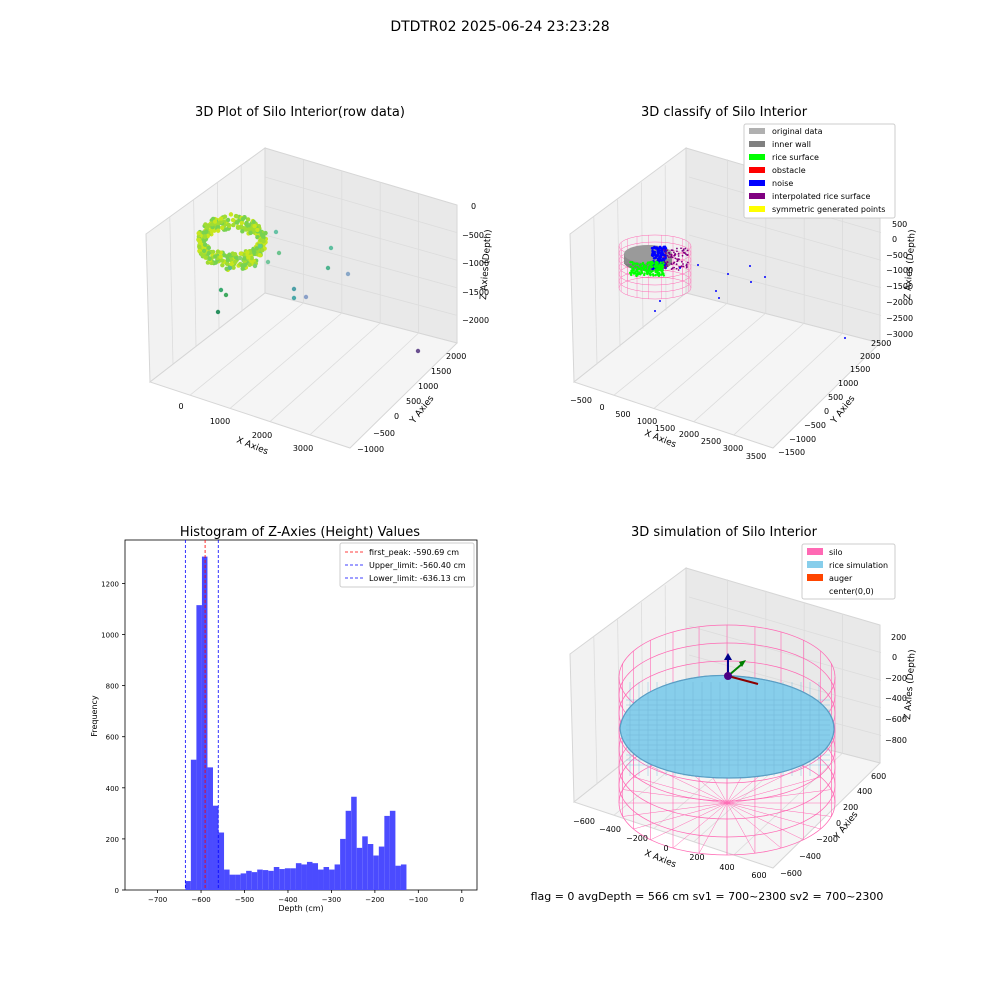 Image resolution: width=1000 pixels, height=1000 pixels. I want to click on simulation-legend: silo rice simulation auger center(0,0), so click(848, 571).